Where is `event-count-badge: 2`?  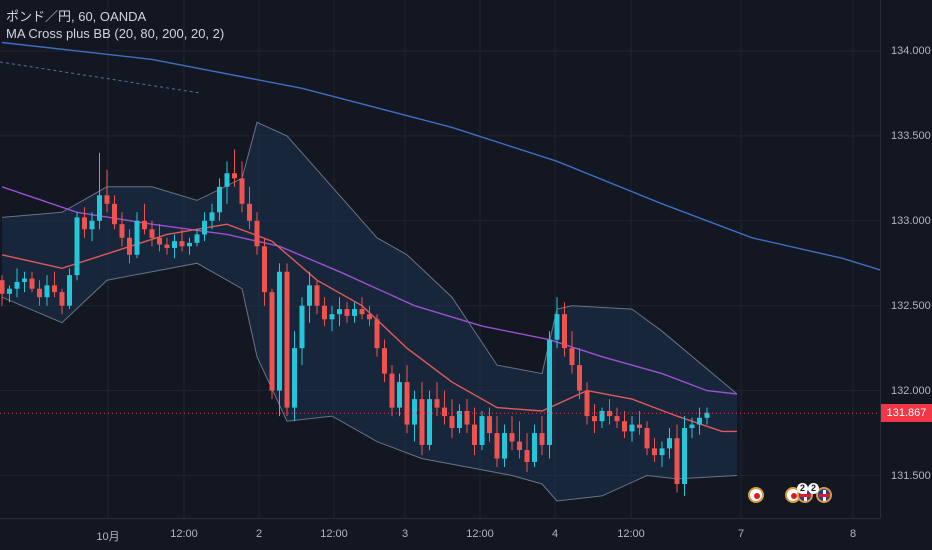 event-count-badge: 2 is located at coordinates (802, 488).